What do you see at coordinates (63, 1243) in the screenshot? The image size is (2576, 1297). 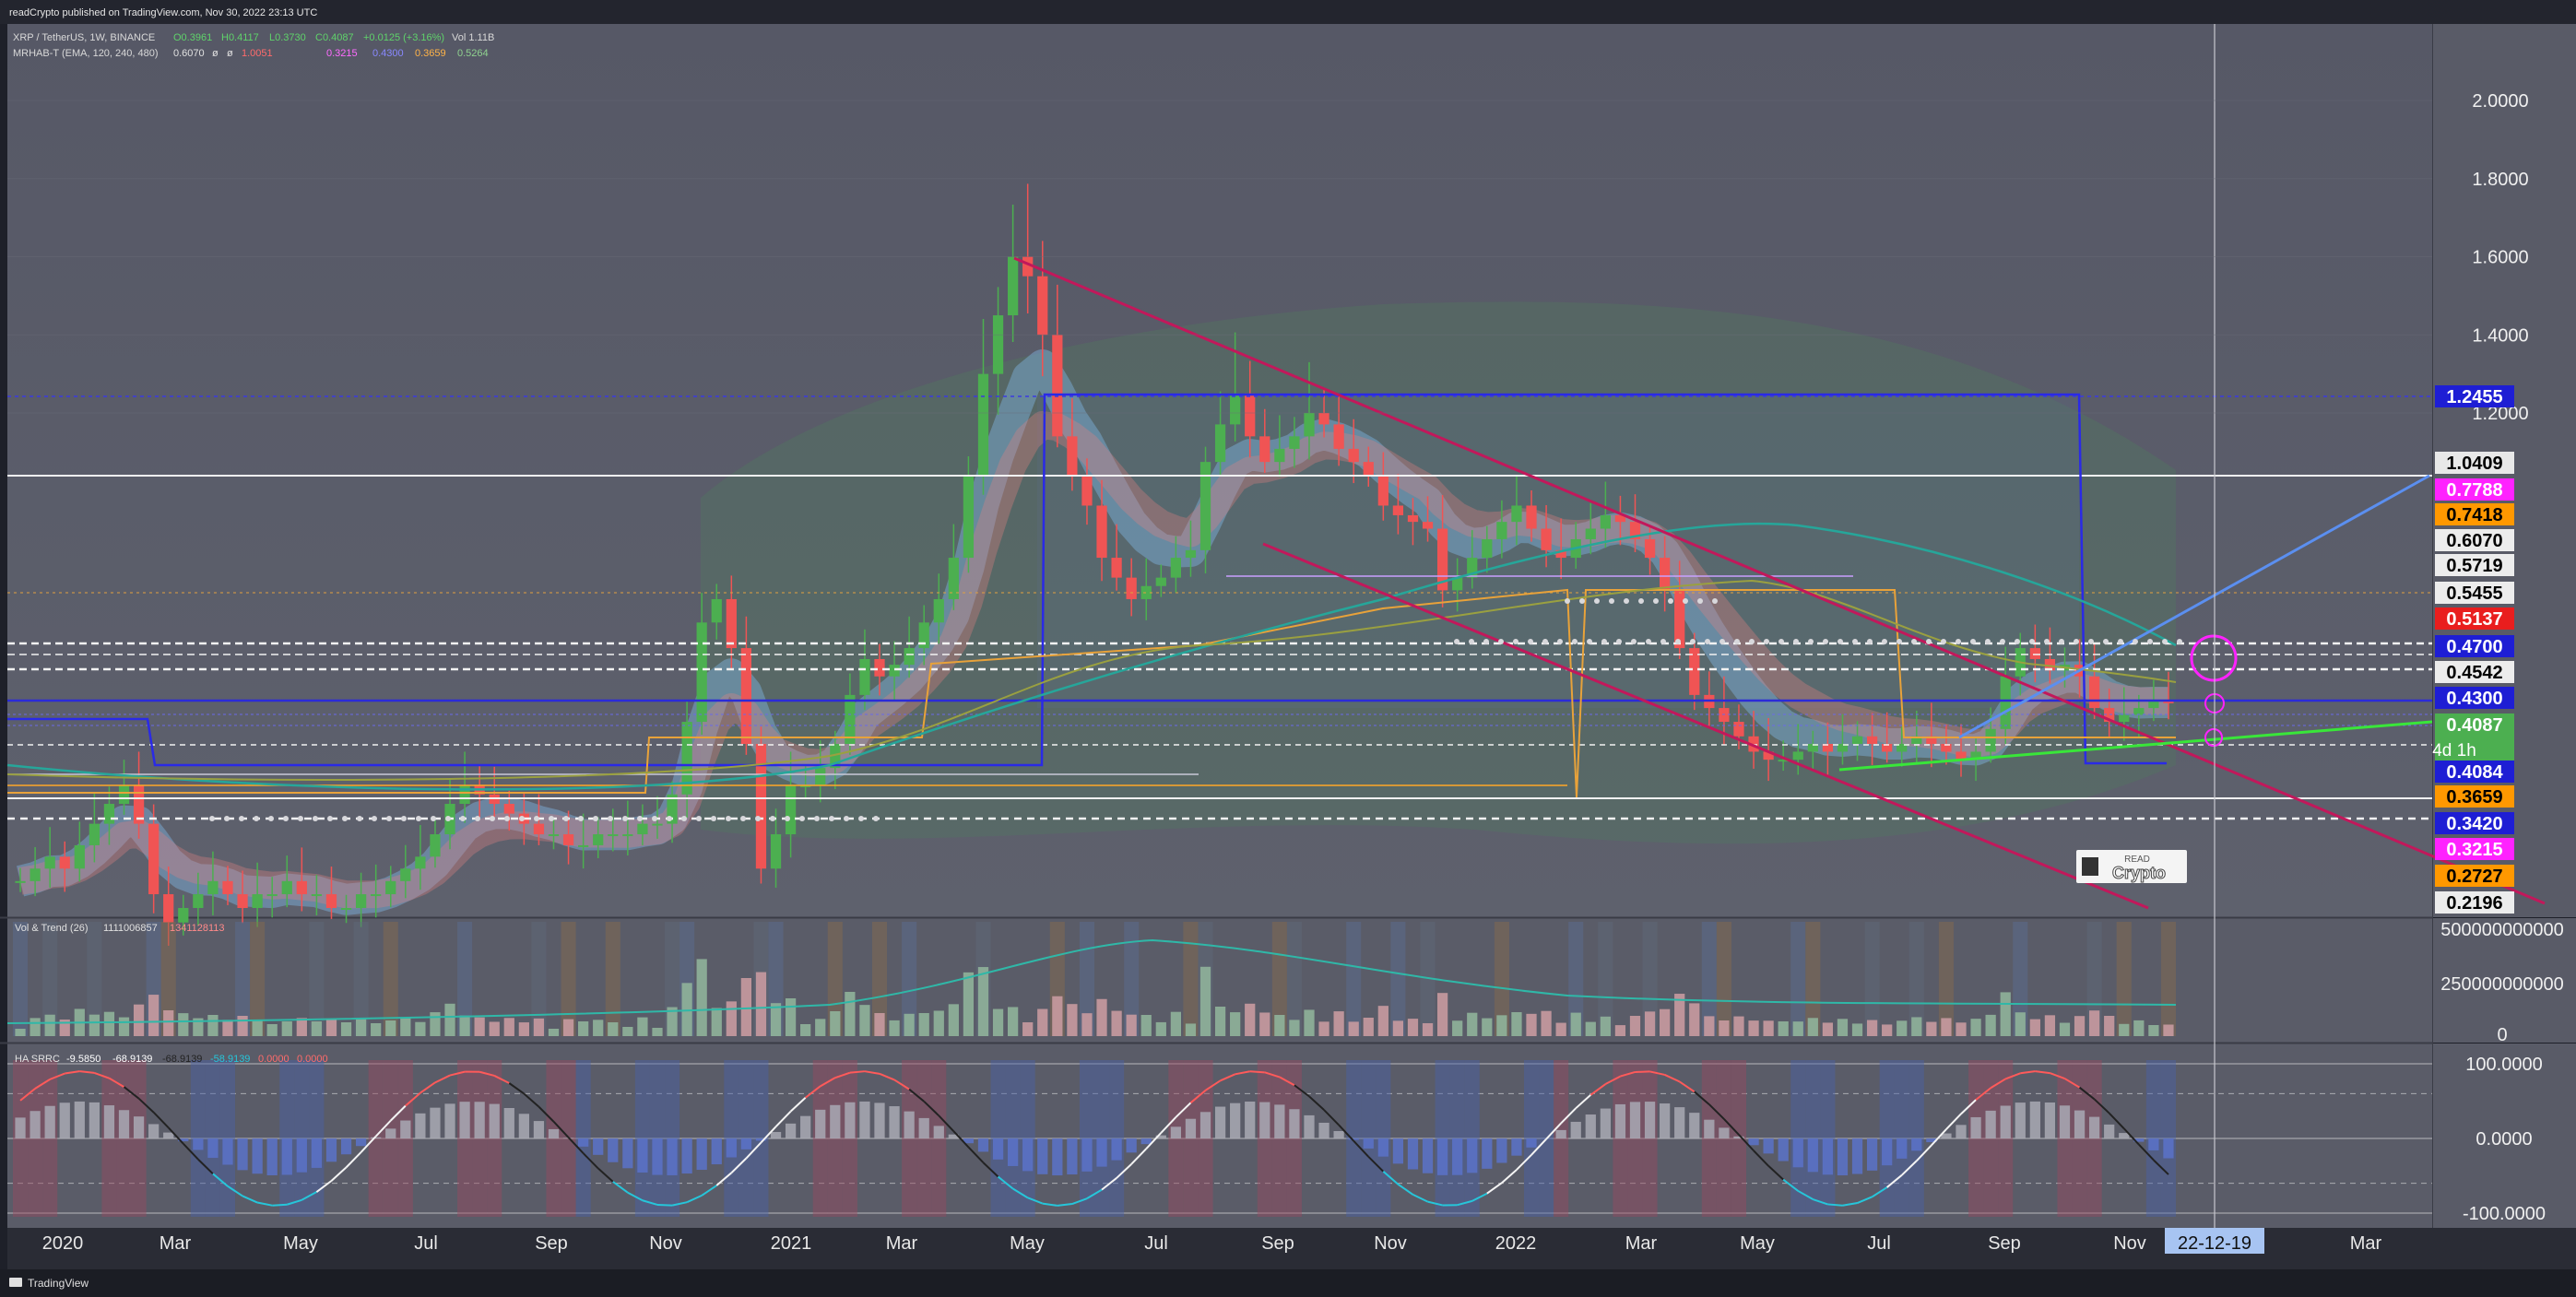 I see `time-tick-label: 2020` at bounding box center [63, 1243].